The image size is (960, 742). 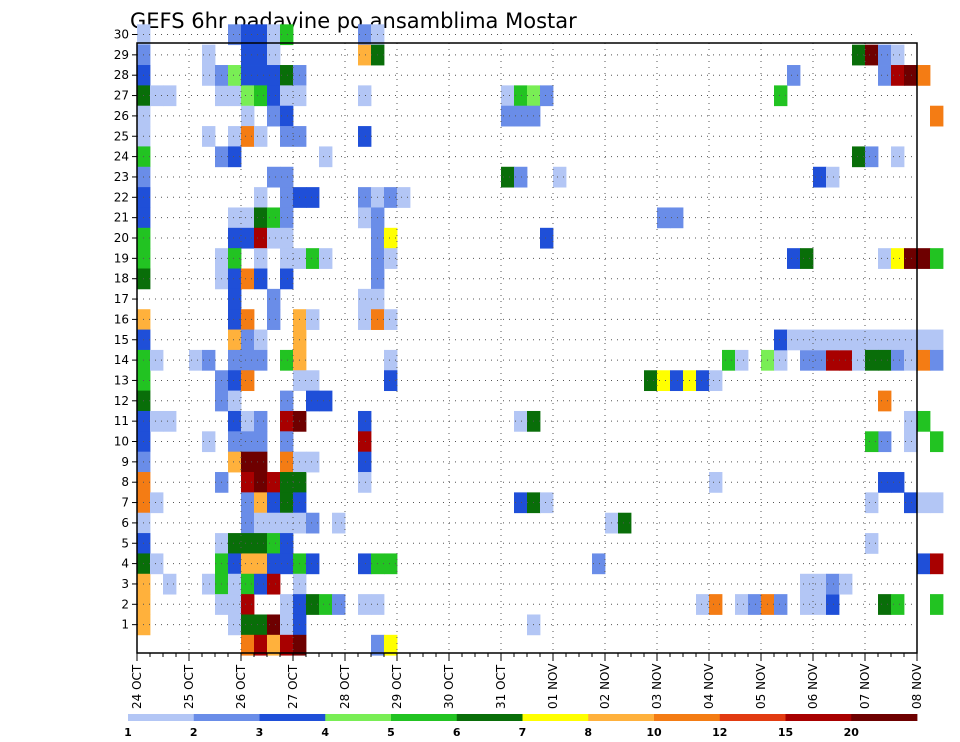 What do you see at coordinates (121, 96) in the screenshot?
I see `y-tick-label-27: 27` at bounding box center [121, 96].